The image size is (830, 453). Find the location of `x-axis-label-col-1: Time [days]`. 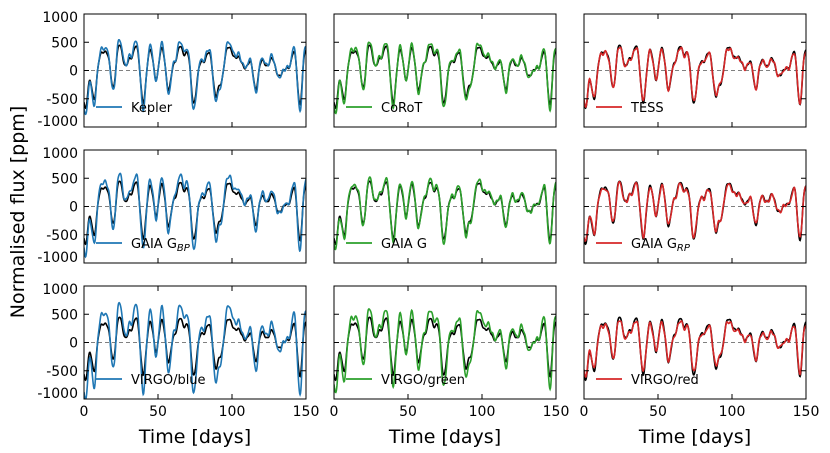

x-axis-label-col-1: Time [days] is located at coordinates (194, 437).